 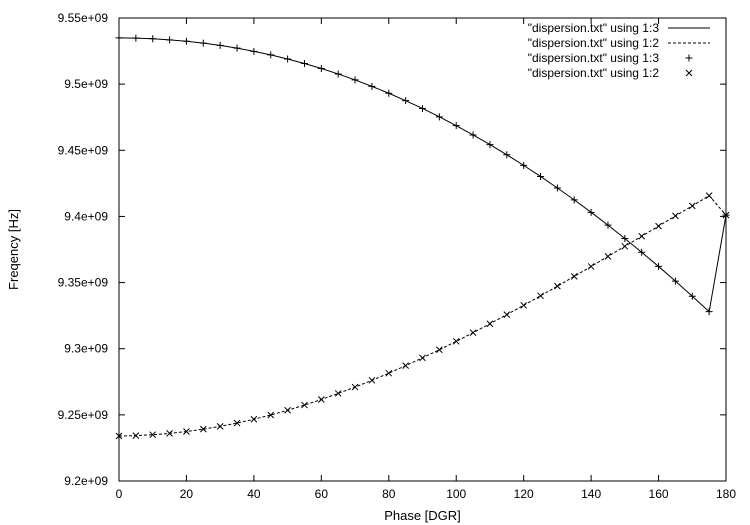 What do you see at coordinates (83, 150) in the screenshot?
I see `y-tick-label: 9.45e+09` at bounding box center [83, 150].